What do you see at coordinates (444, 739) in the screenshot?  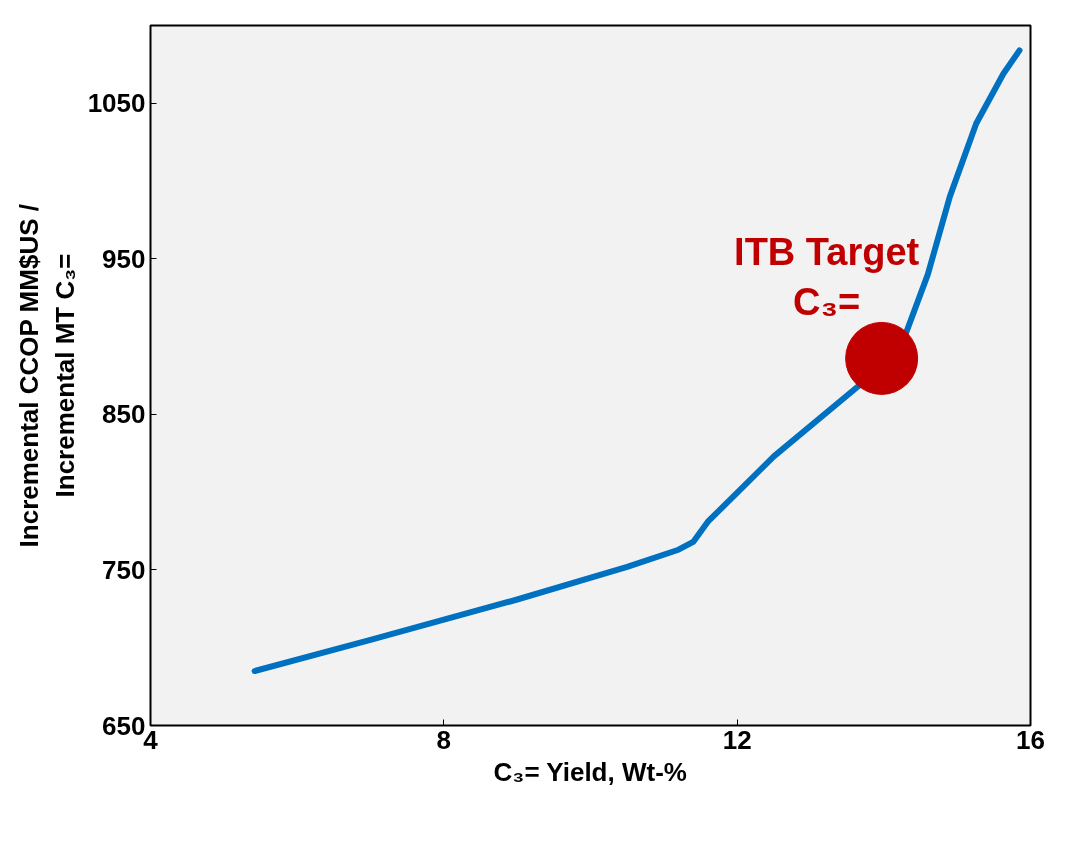 I see `x-tick-label: 8` at bounding box center [444, 739].